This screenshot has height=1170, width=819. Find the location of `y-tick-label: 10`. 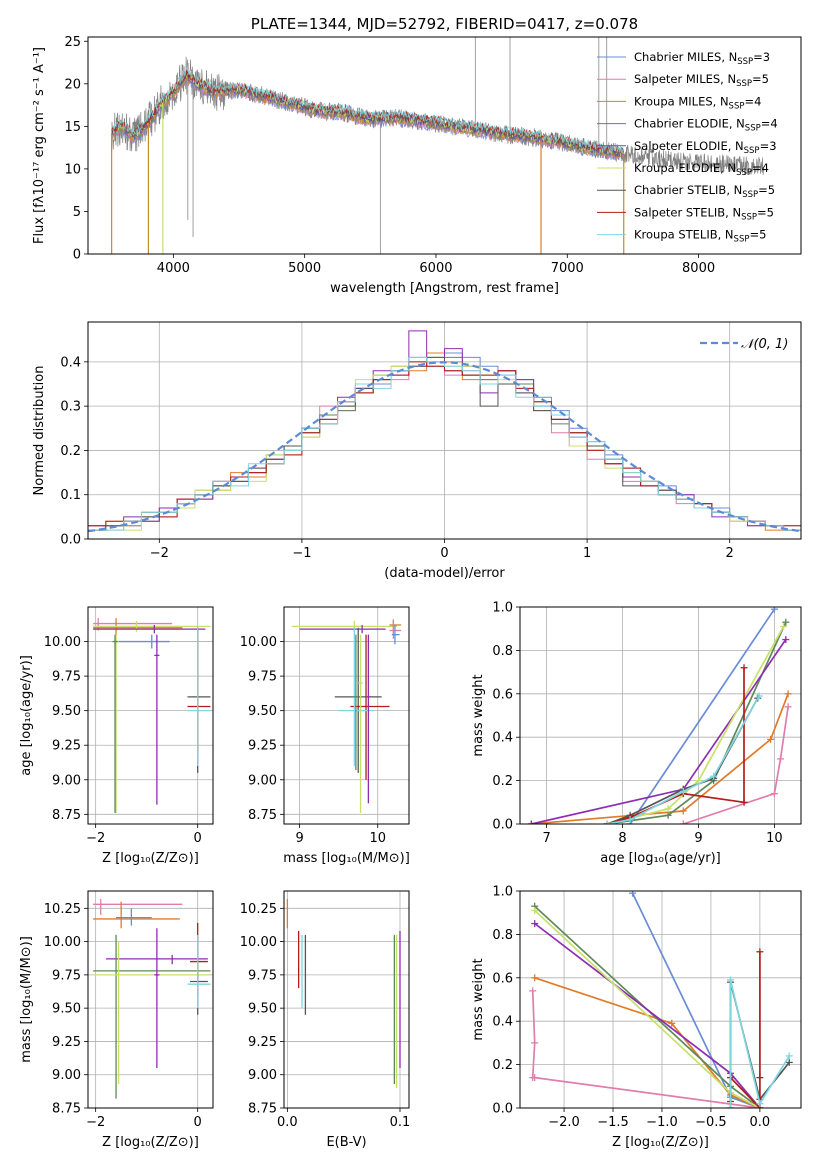

y-tick-label: 10 is located at coordinates (72, 169).